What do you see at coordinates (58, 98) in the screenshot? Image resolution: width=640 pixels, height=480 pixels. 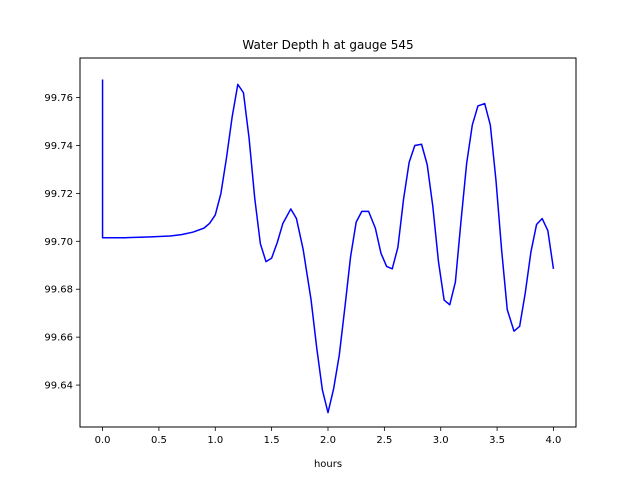 I see `y-tick-label: 99.76` at bounding box center [58, 98].